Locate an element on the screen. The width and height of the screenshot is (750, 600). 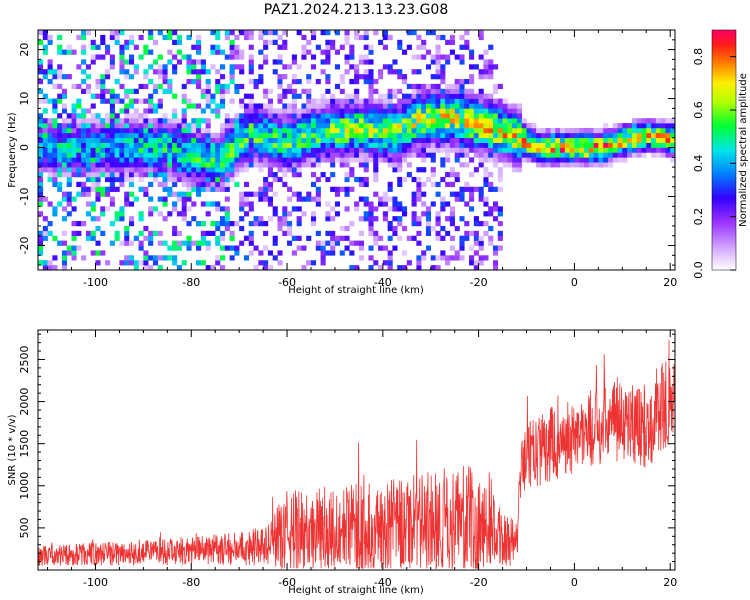
snr-x-label: Height of straight line (km) is located at coordinates (356, 590).